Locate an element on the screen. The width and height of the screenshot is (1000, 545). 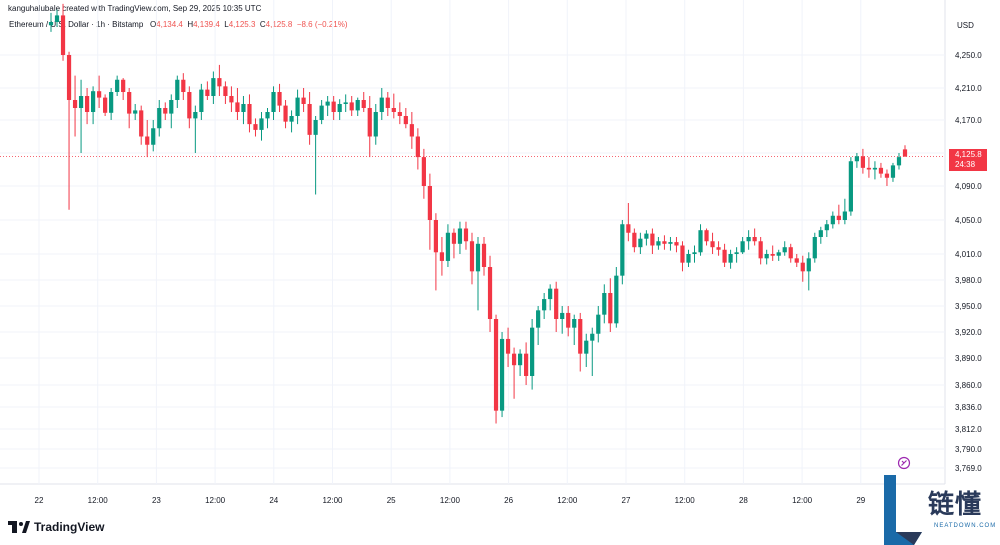
price-tick-label: 3,980.0 is located at coordinates (968, 280).